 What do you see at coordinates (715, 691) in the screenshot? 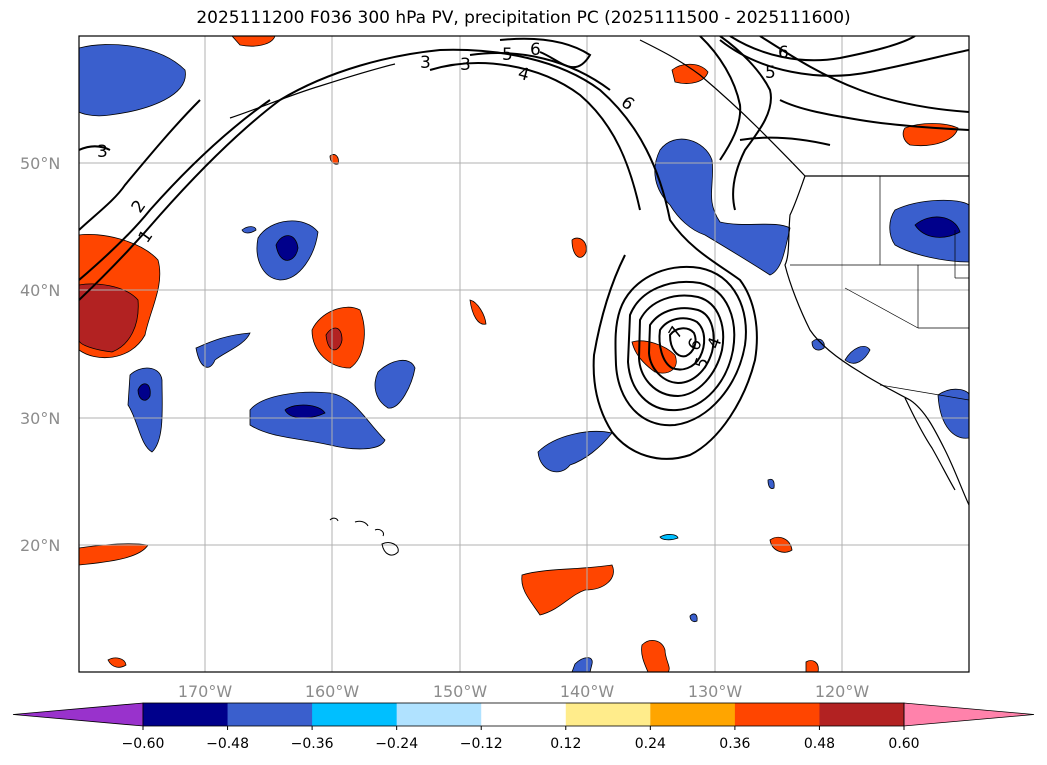
I see `lon-label: 130°W` at bounding box center [715, 691].